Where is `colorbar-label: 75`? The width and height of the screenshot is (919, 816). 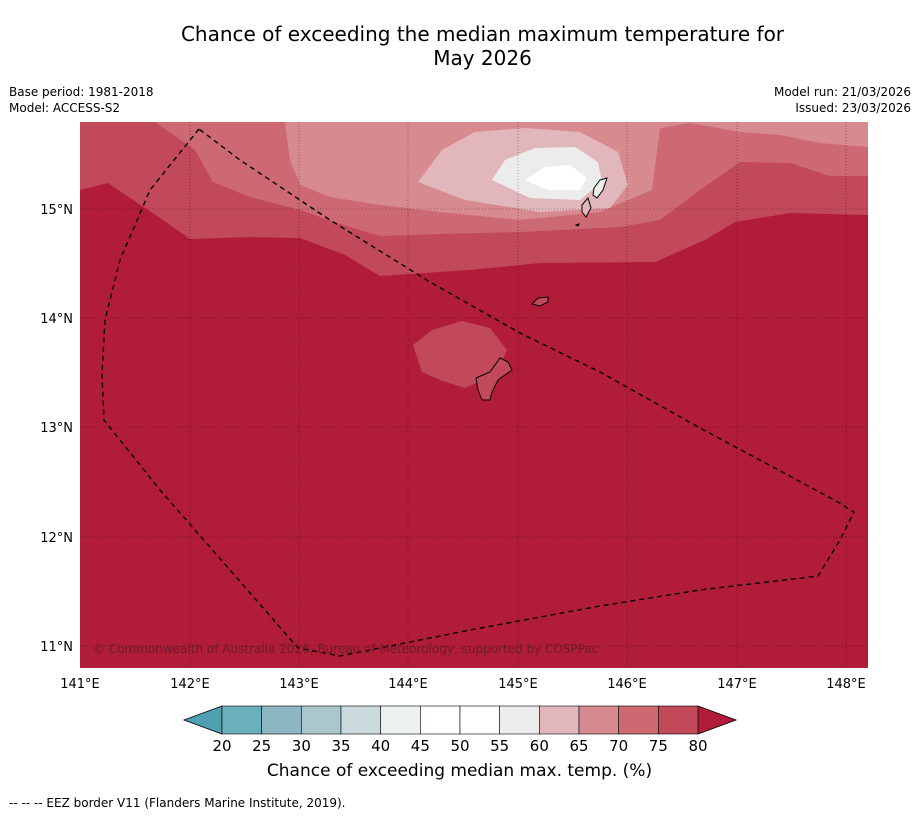
colorbar-label: 75 is located at coordinates (658, 746).